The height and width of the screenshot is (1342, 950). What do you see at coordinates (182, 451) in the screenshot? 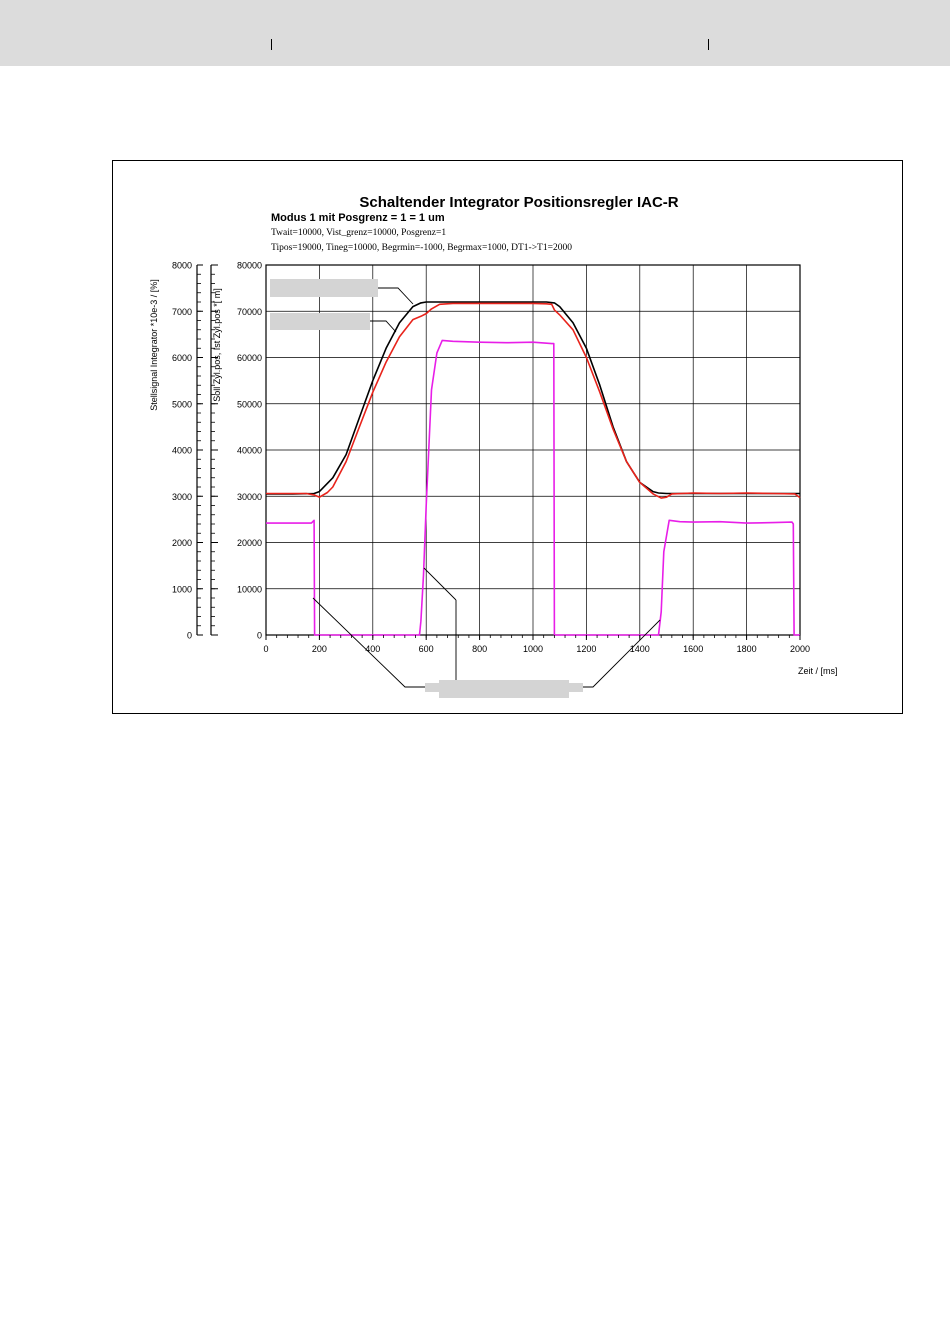
I see `y-tick-label-left: 4000` at bounding box center [182, 451].